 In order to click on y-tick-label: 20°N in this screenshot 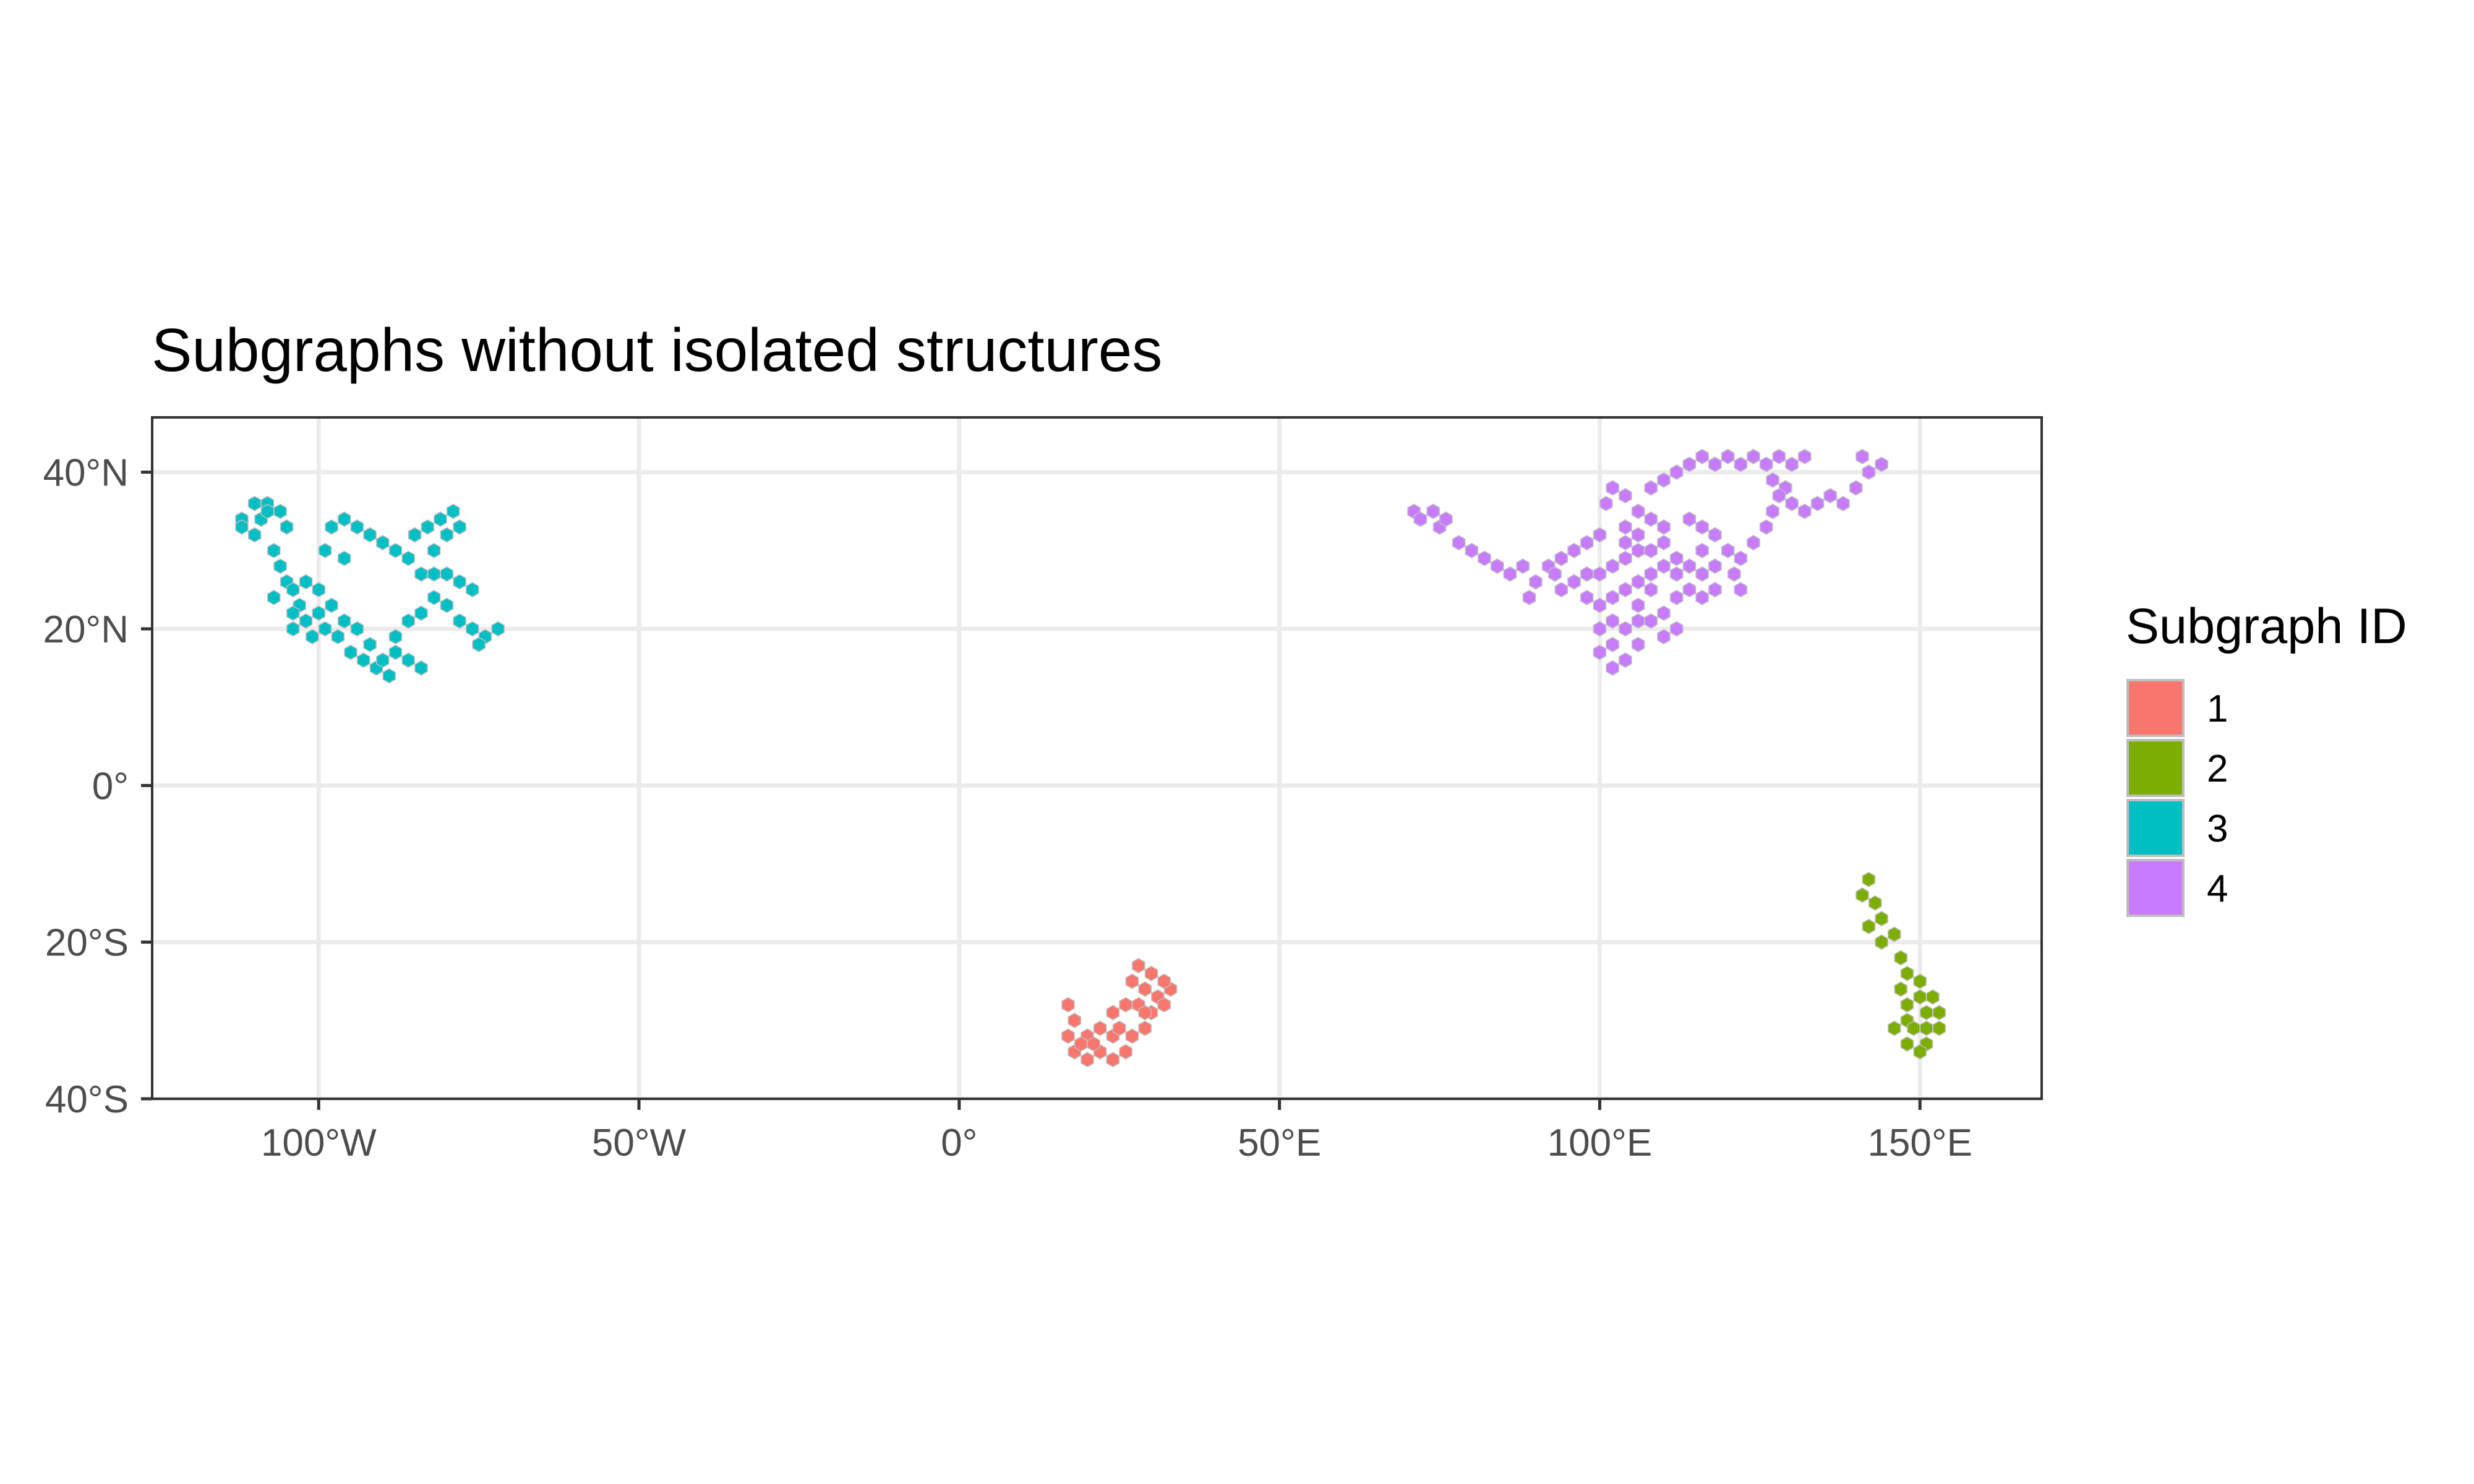, I will do `click(86, 629)`.